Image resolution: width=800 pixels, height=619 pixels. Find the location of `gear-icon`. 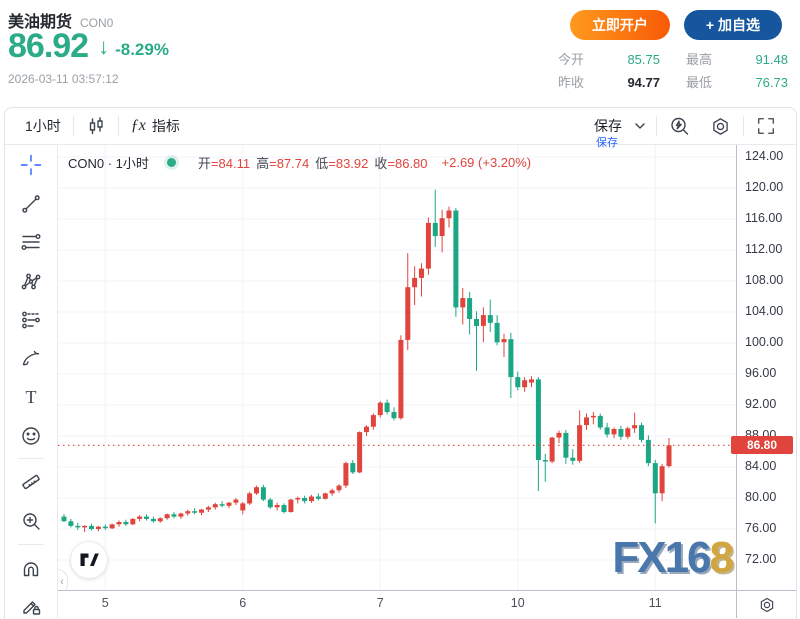

gear-icon is located at coordinates (766, 604).